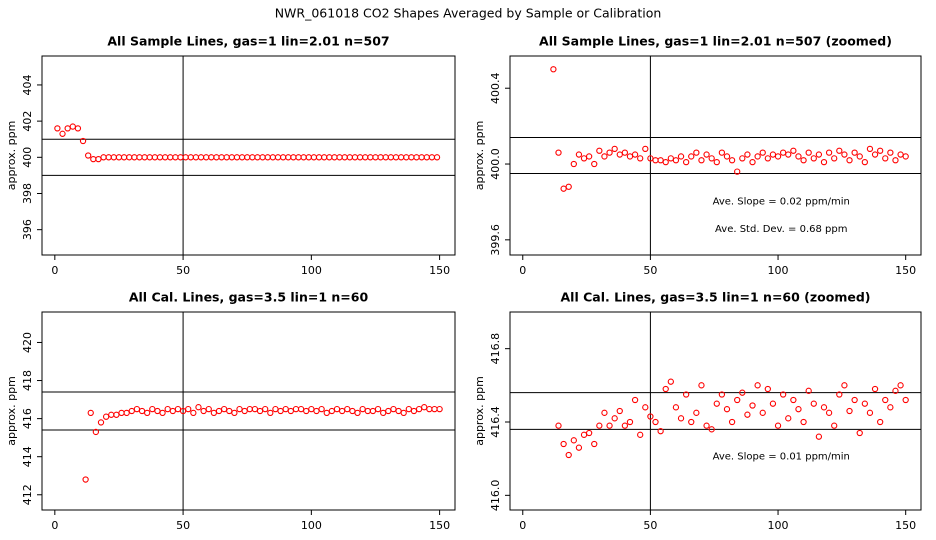 The image size is (936, 540). I want to click on y-tick-label: 416.8, so click(495, 349).